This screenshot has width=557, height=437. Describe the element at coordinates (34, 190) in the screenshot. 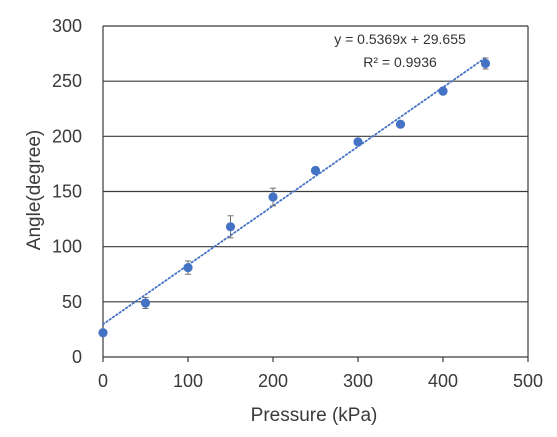

I see `y-axis-title: Angle(degree)` at that location.